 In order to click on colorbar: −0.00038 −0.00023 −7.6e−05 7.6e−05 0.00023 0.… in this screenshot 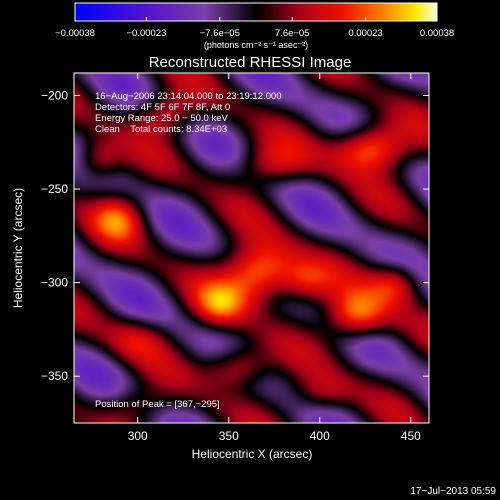, I will do `click(254, 26)`.